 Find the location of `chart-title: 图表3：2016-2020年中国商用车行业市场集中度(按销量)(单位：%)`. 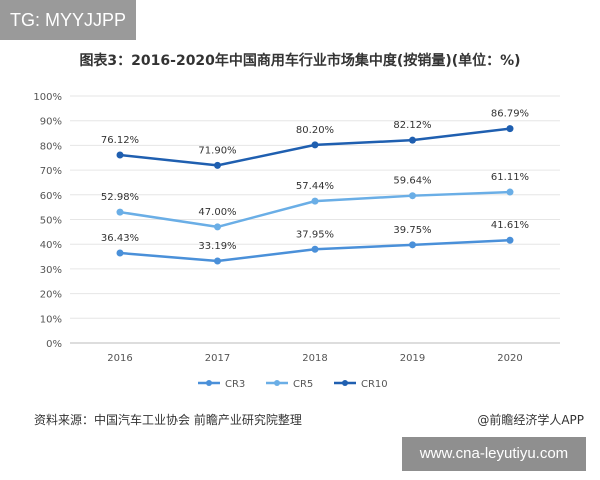

chart-title: 图表3：2016-2020年中国商用车行业市场集中度(按销量)(单位：%) is located at coordinates (300, 61).